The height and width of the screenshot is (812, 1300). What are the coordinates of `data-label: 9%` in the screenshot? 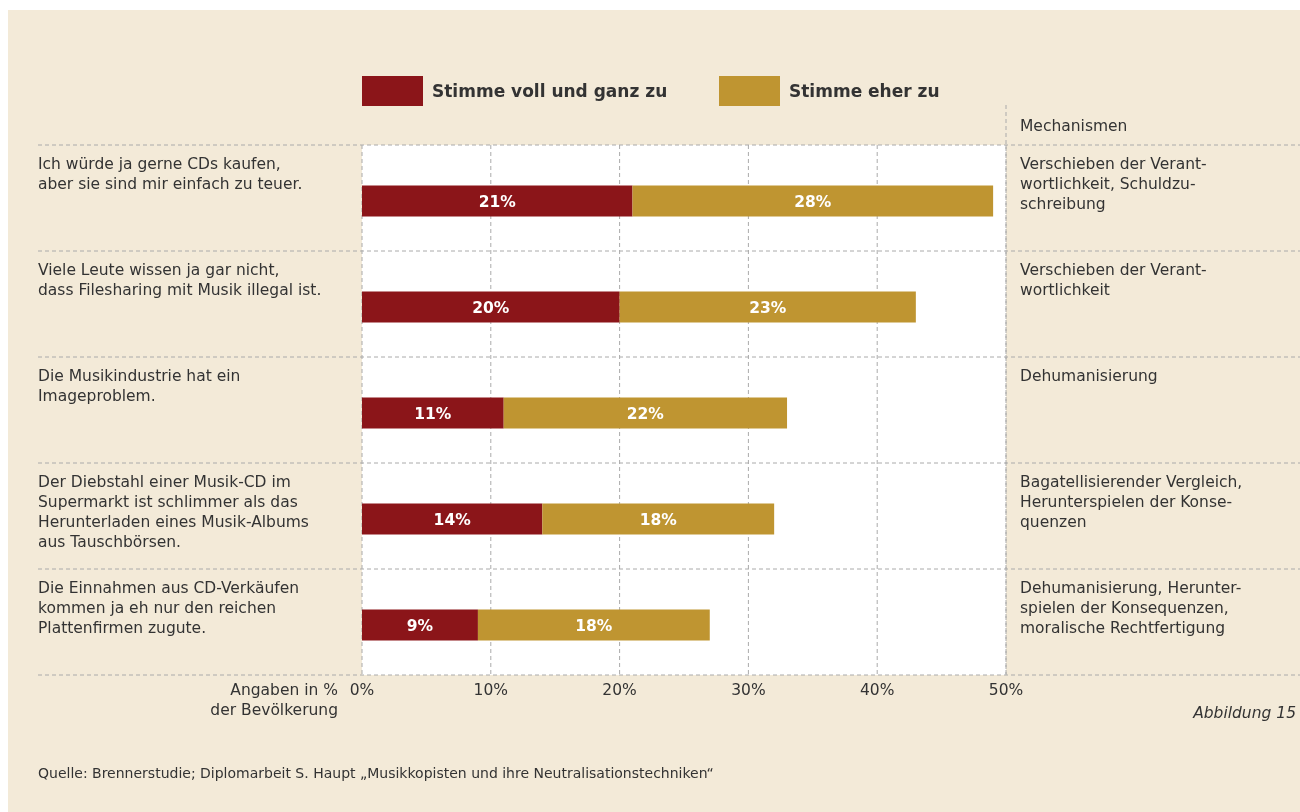 It's located at (420, 626).